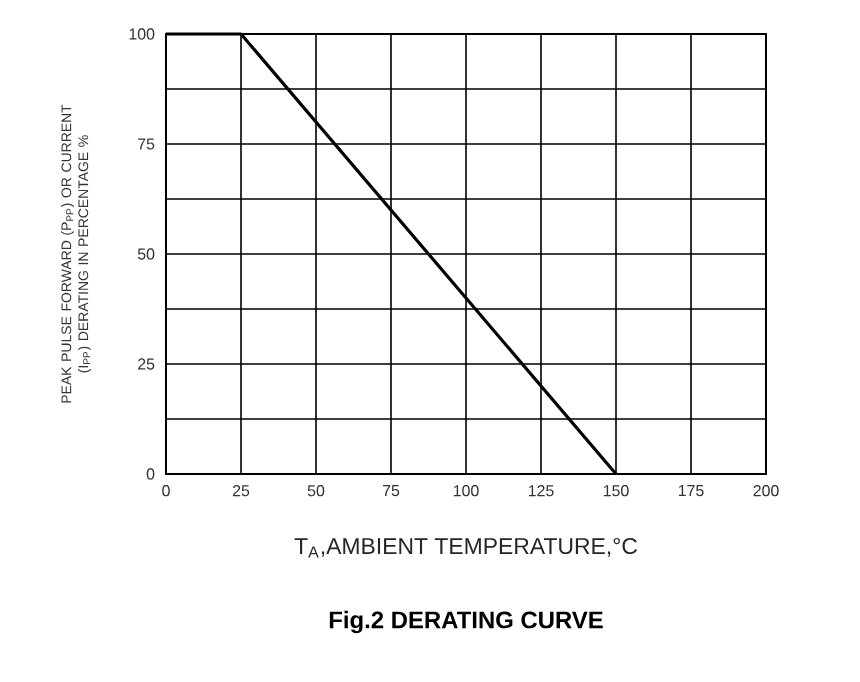 Image resolution: width=860 pixels, height=682 pixels. What do you see at coordinates (466, 547) in the screenshot?
I see `x-axis-title: T$_{A}$,AMBIENT TEMPERATURE,°C` at bounding box center [466, 547].